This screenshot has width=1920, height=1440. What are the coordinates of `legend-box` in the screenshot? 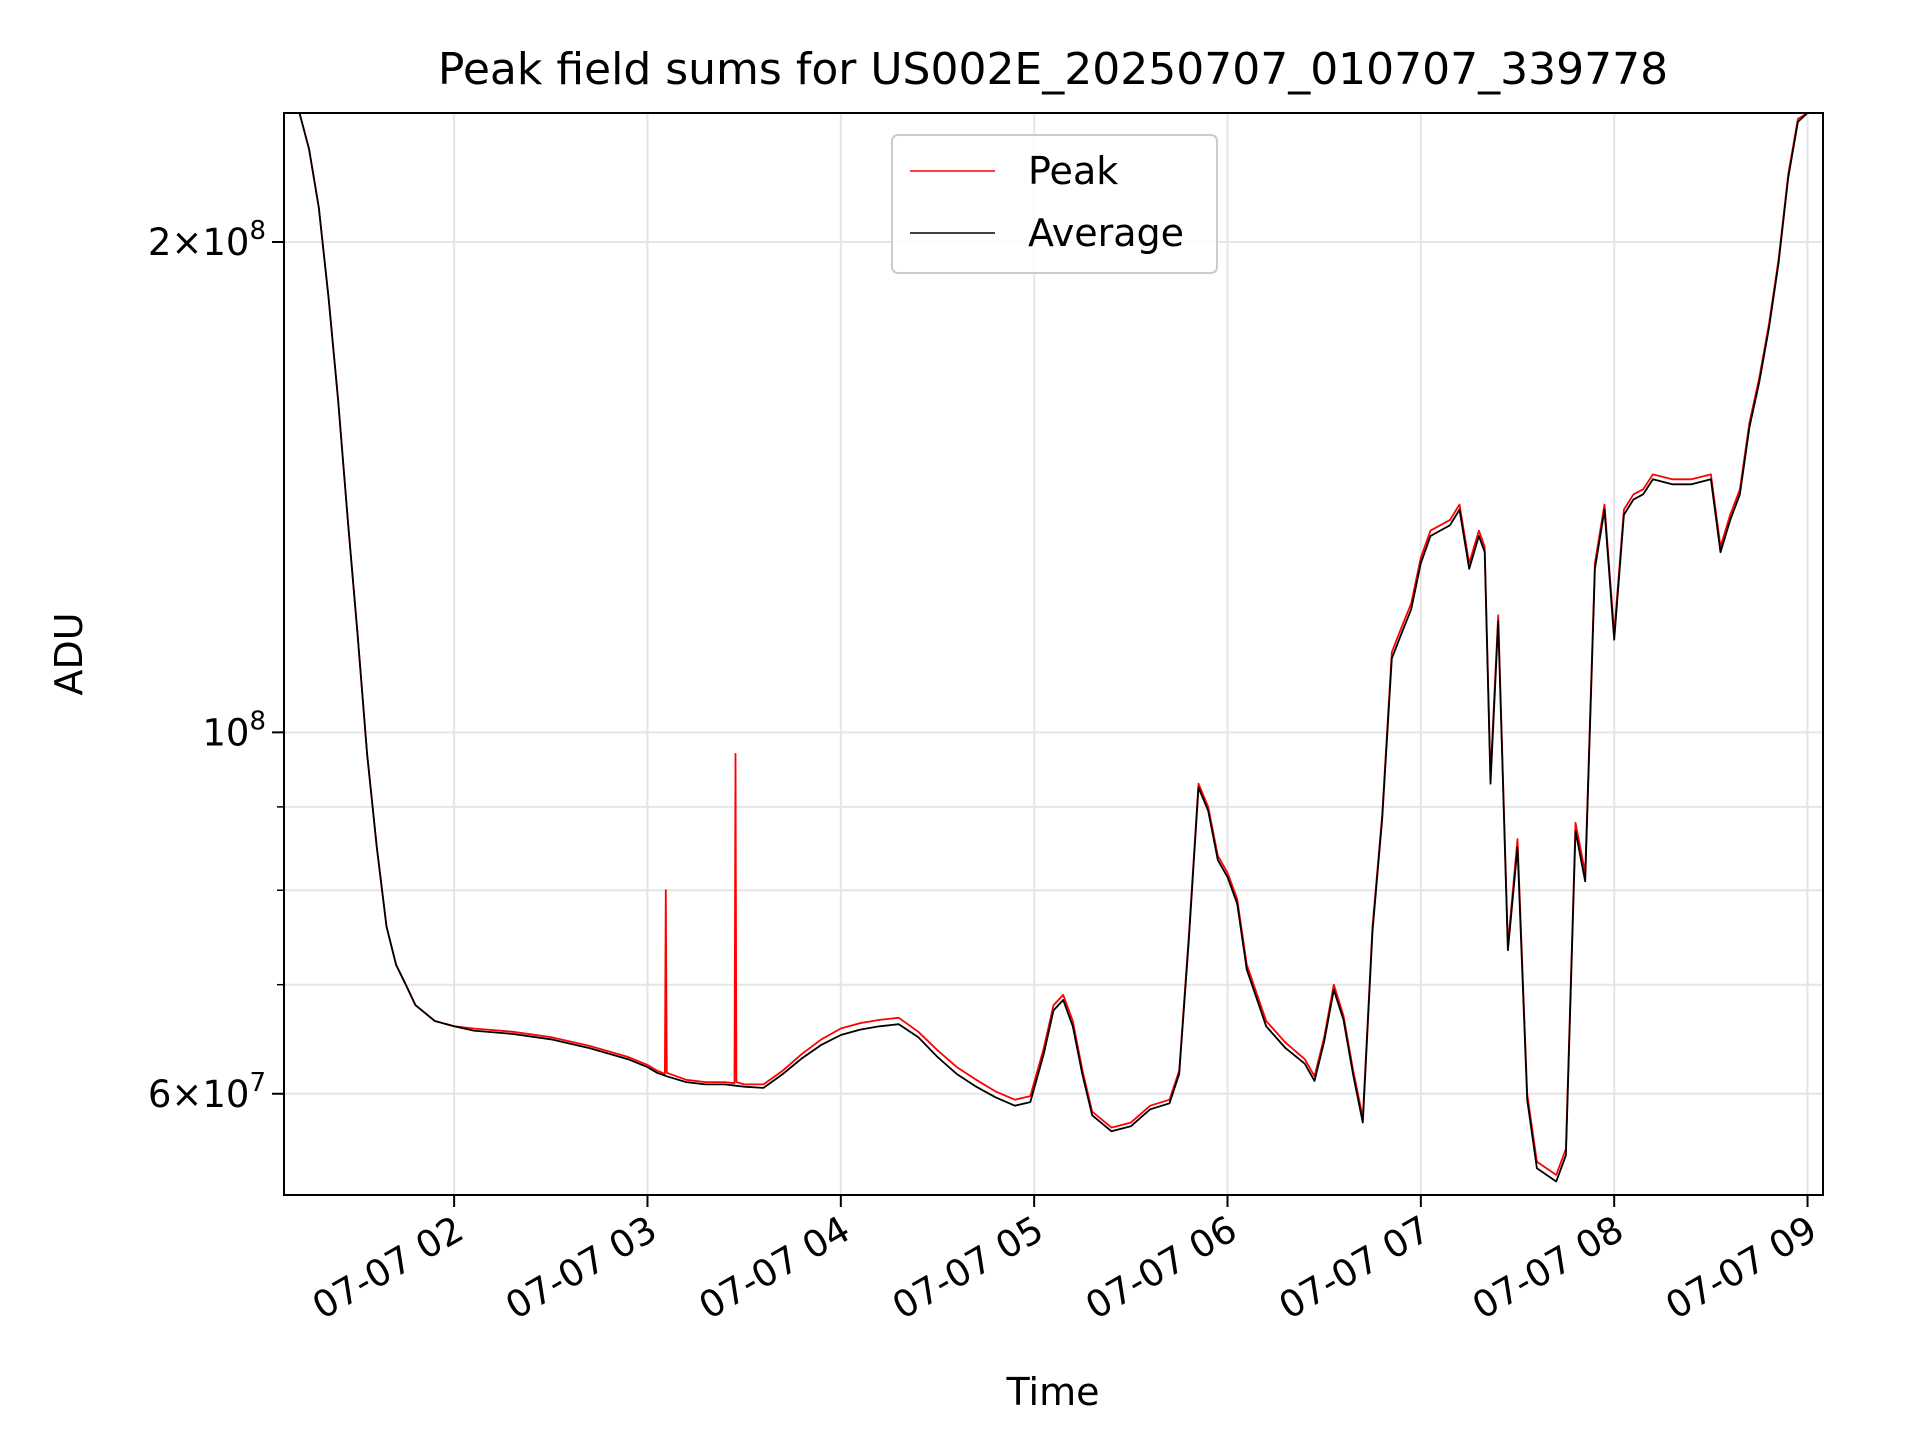 It's located at (1054, 204).